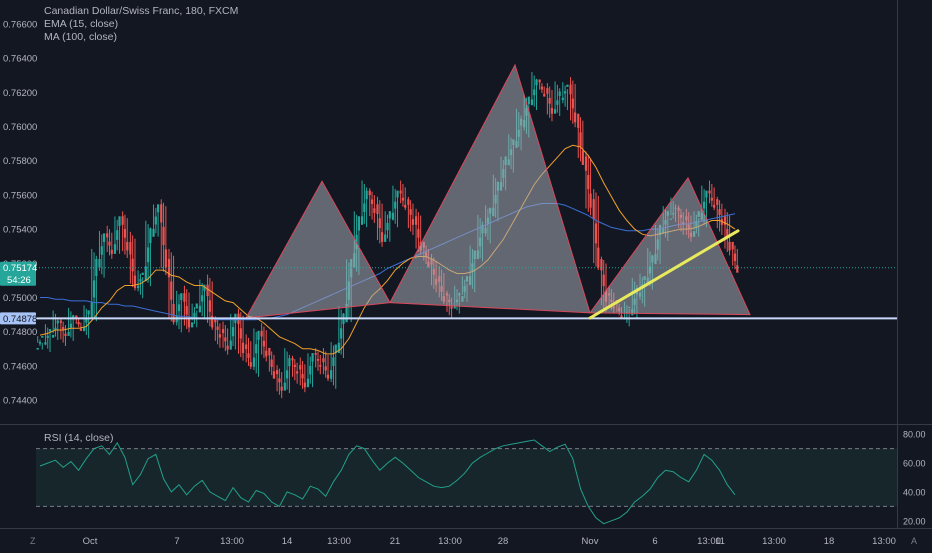 The width and height of the screenshot is (932, 553). I want to click on ema-indicator-label: EMA (15, close), so click(81, 24).